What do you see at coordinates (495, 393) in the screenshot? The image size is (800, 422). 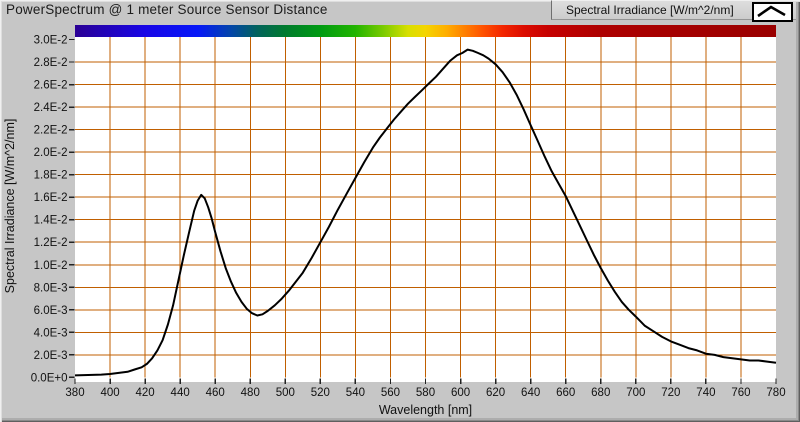 I see `x-tick-label: 620` at bounding box center [495, 393].